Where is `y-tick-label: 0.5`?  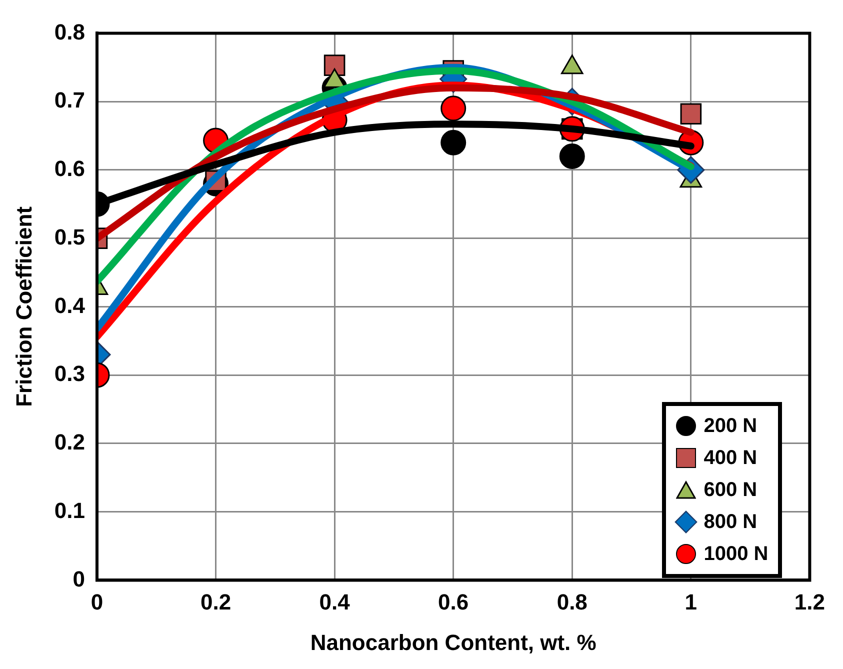
y-tick-label: 0.5 is located at coordinates (69, 237).